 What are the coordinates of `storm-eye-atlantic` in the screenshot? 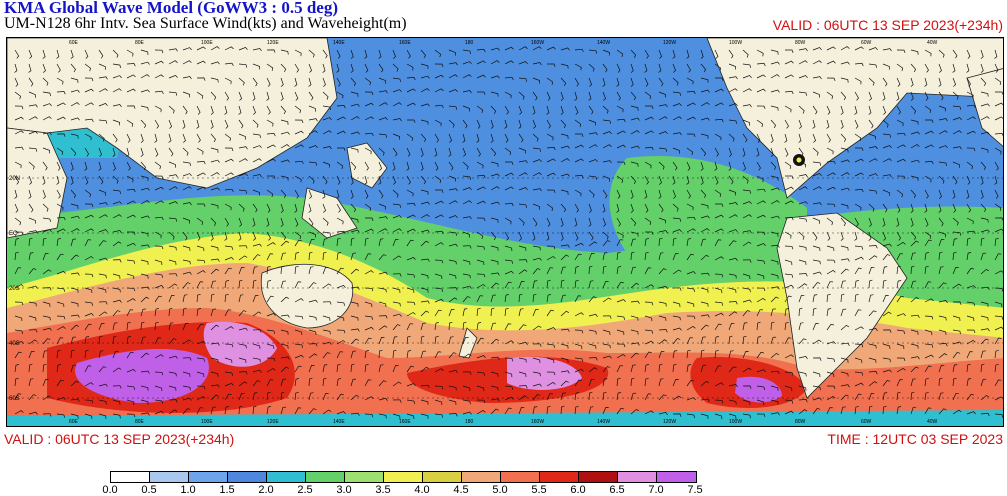 It's located at (799, 160).